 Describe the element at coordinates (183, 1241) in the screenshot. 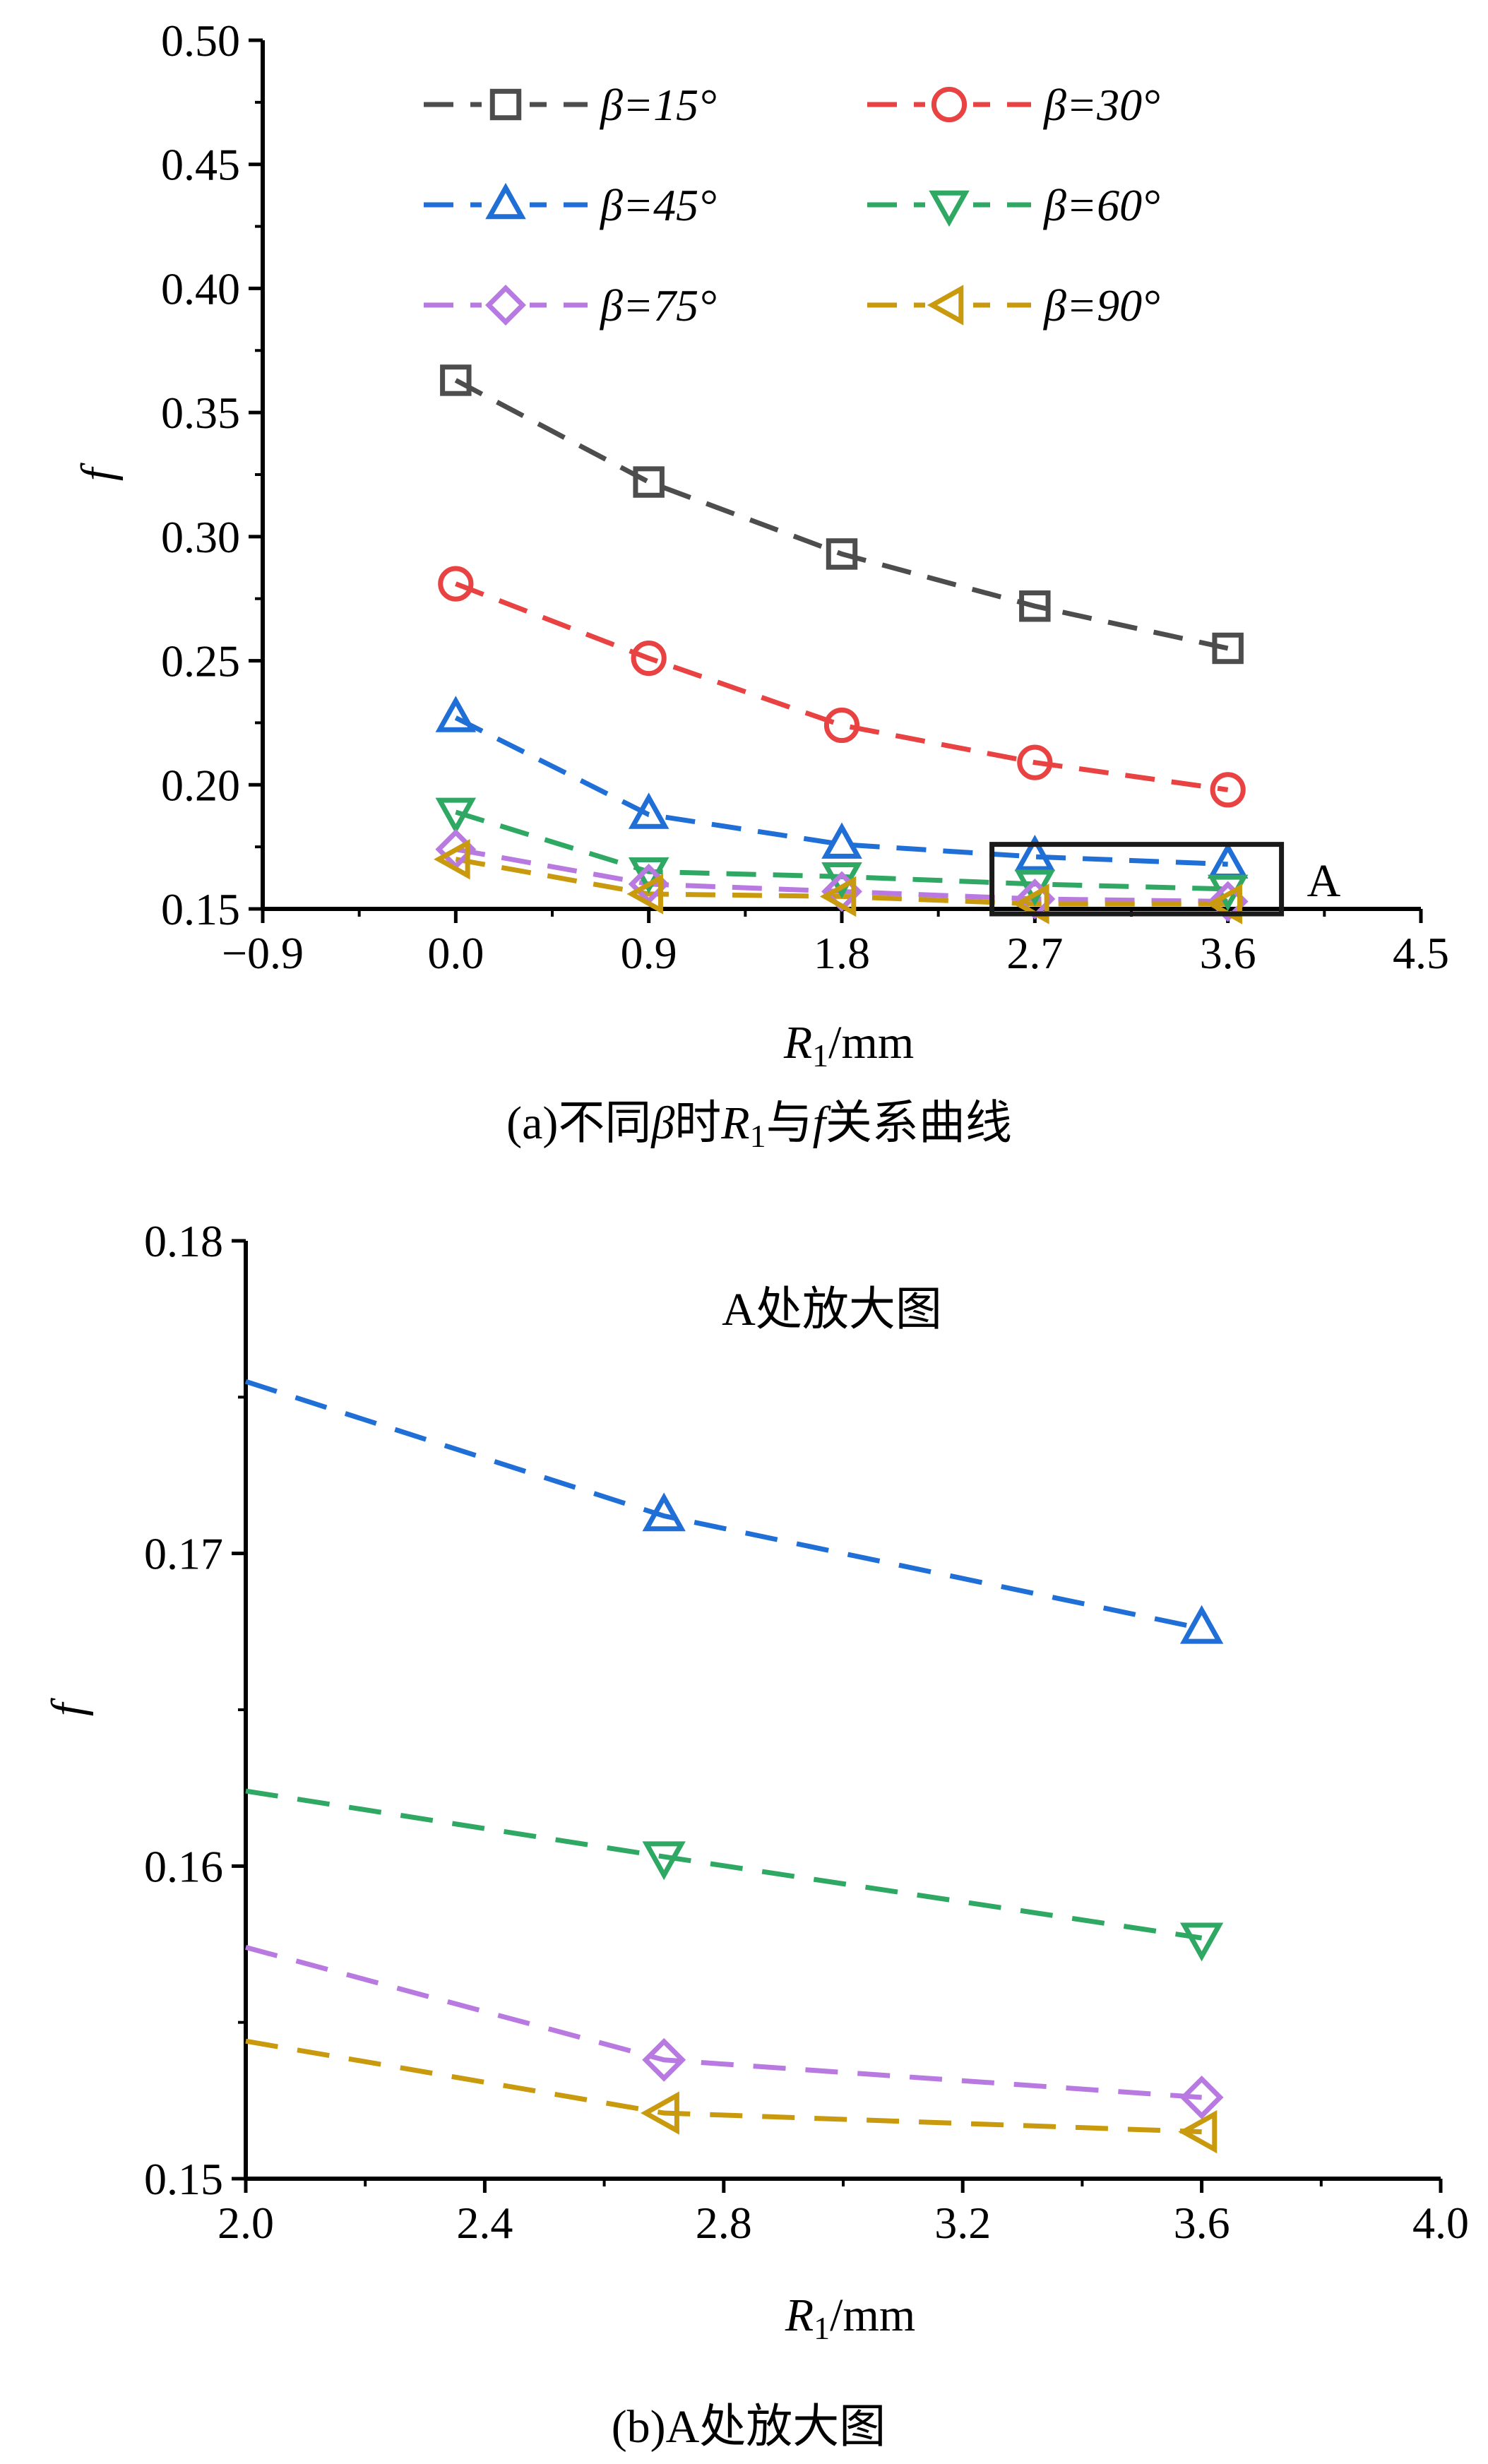

I see `chart-b-y-tick-label: 0.18` at that location.